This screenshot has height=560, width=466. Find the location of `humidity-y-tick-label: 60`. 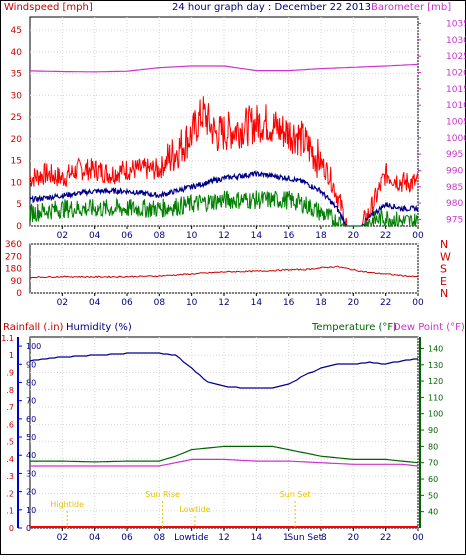

humidity-y-tick-label: 60 is located at coordinates (31, 419).